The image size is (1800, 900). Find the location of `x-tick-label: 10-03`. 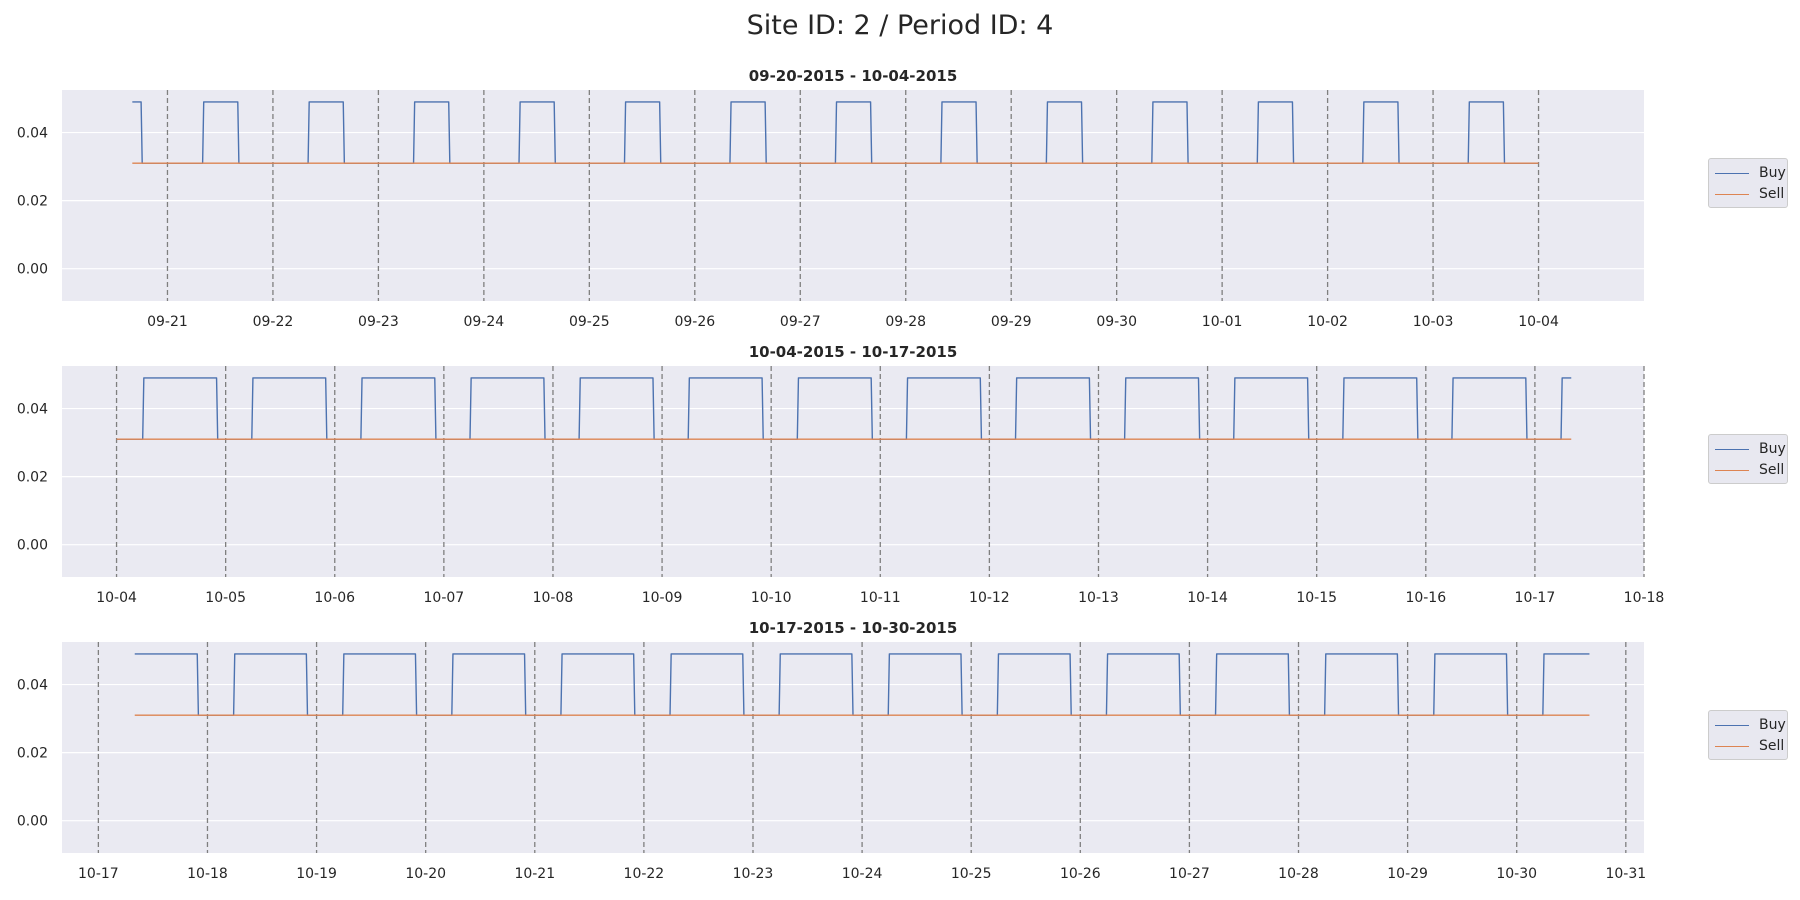

x-tick-label: 10-03 is located at coordinates (1433, 322).